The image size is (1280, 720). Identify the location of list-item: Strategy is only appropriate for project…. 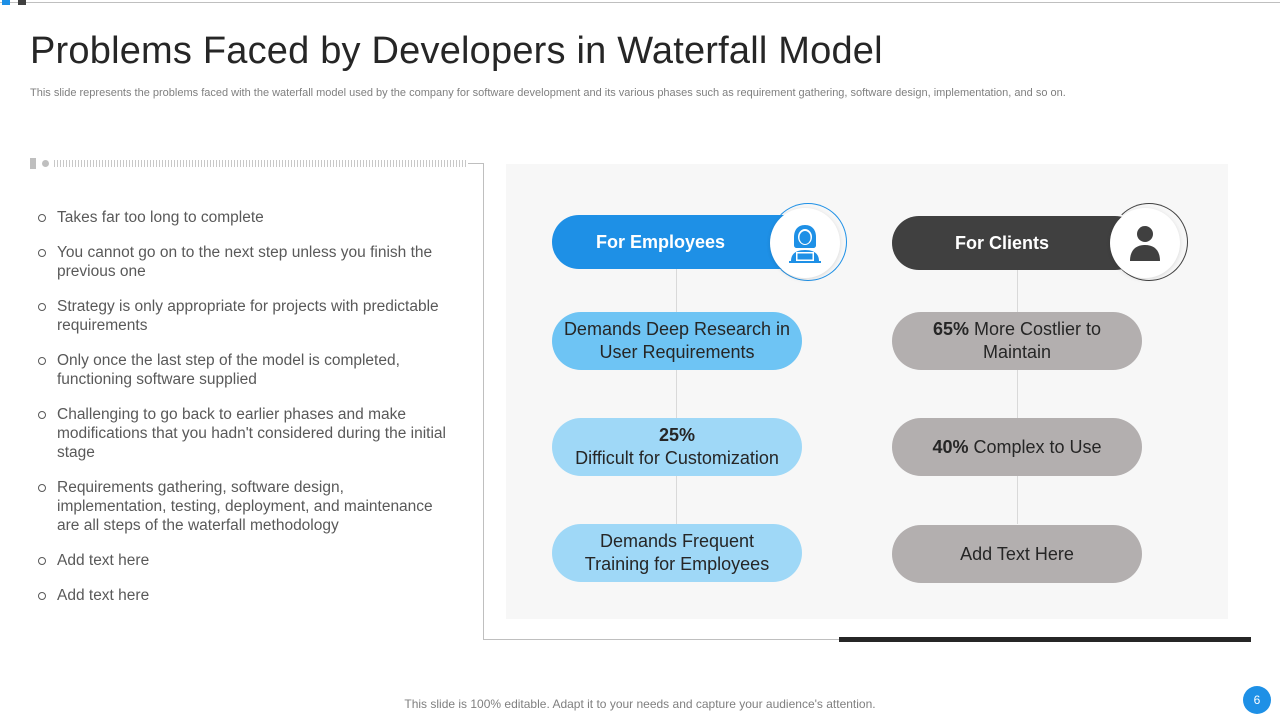
(243, 316).